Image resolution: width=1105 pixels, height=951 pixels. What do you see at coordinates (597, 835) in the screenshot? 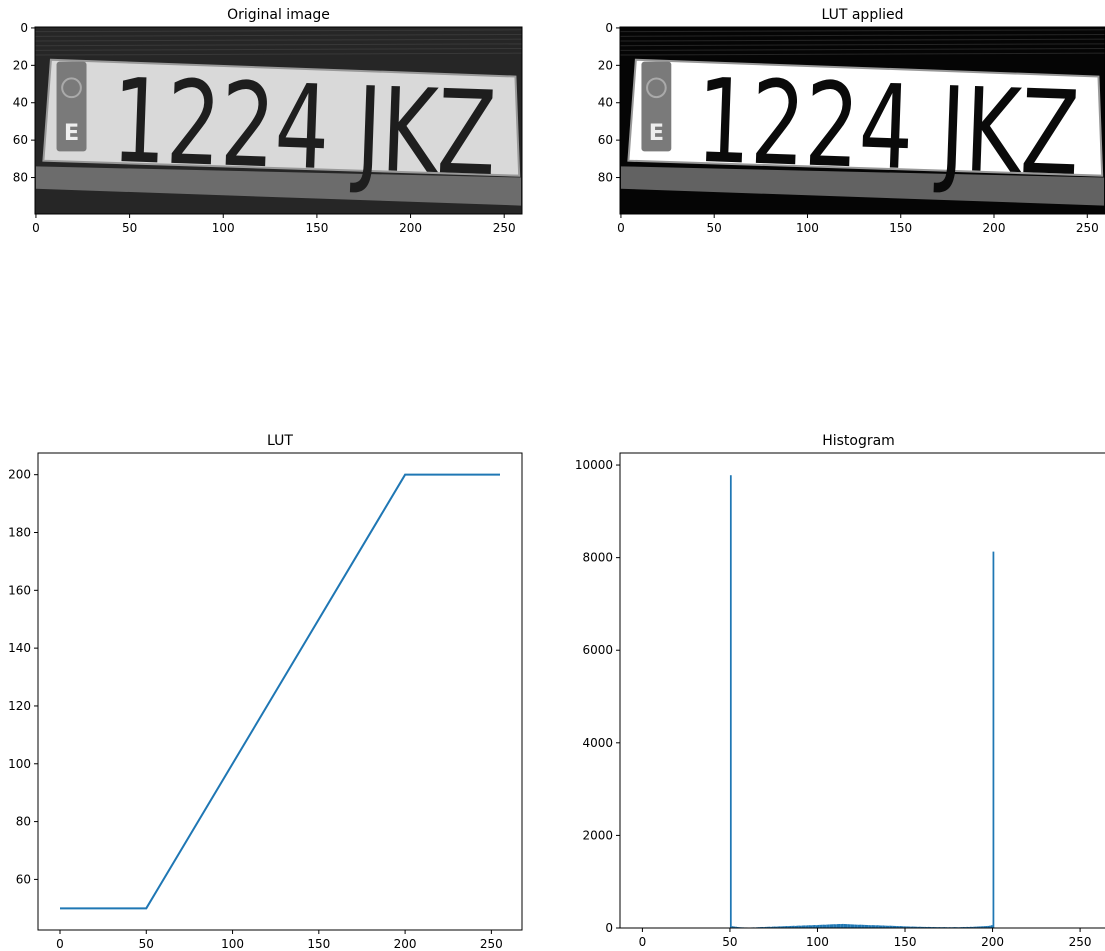
I see `y-tick-label: 2000` at bounding box center [597, 835].